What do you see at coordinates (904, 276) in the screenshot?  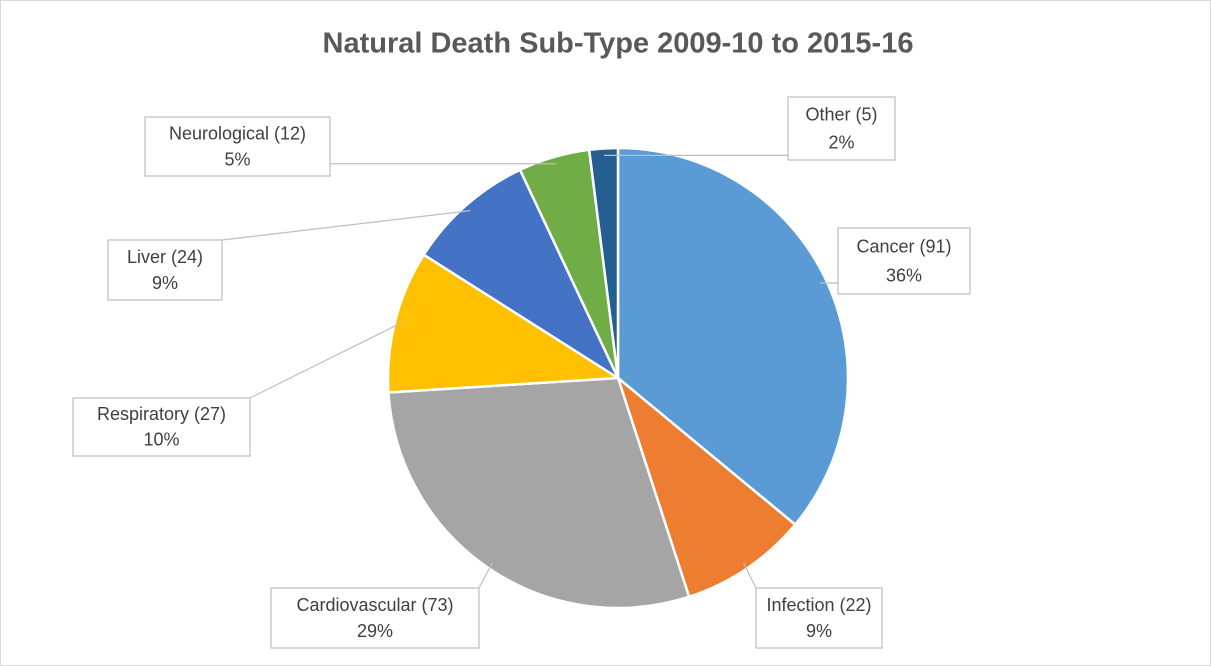 I see `value-label: 36%` at bounding box center [904, 276].